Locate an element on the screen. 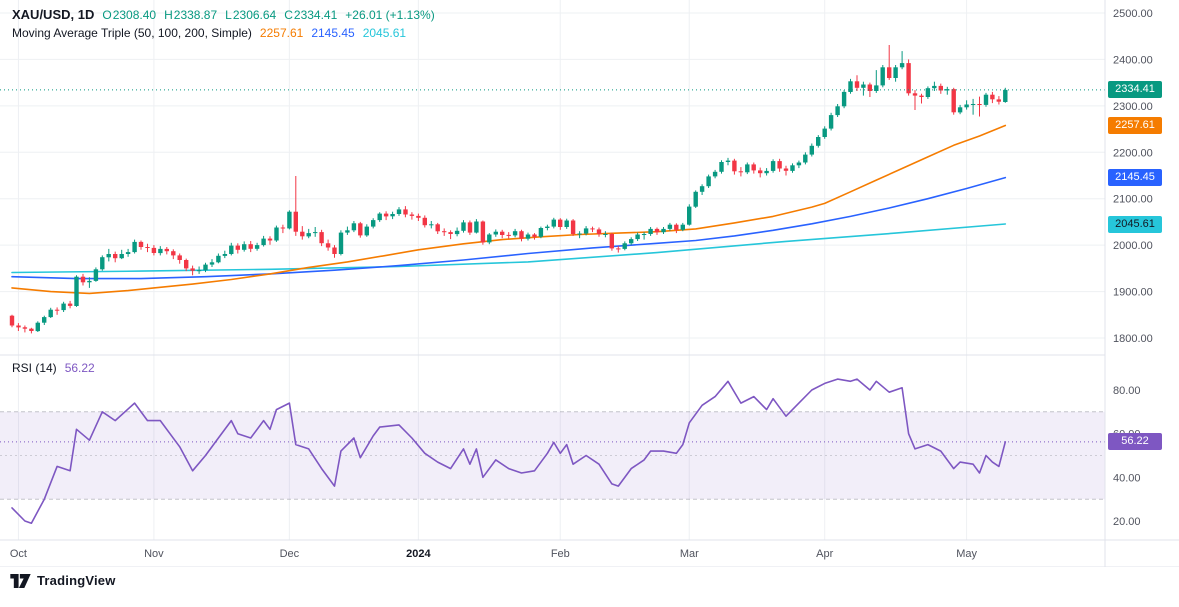  tradingview-logo-text: TradingView is located at coordinates (76, 580).